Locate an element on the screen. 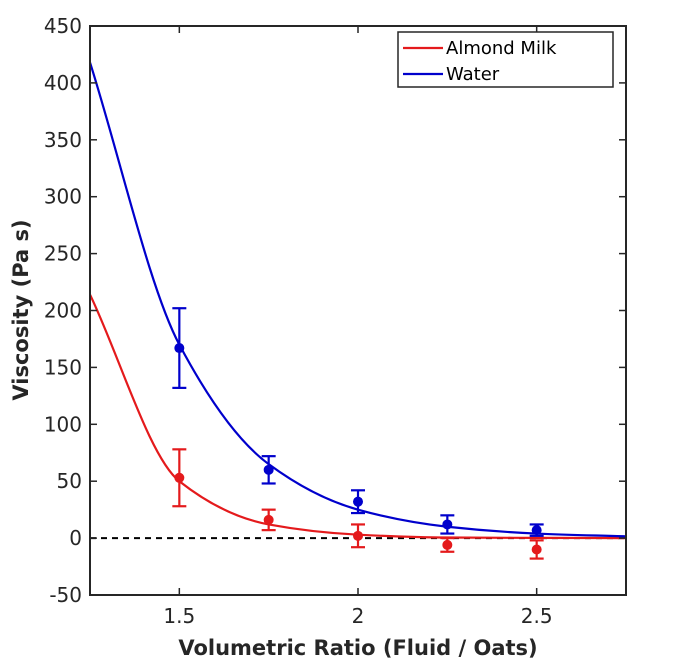 Image resolution: width=690 pixels, height=672 pixels. y-tick-label: 200 is located at coordinates (63, 311).